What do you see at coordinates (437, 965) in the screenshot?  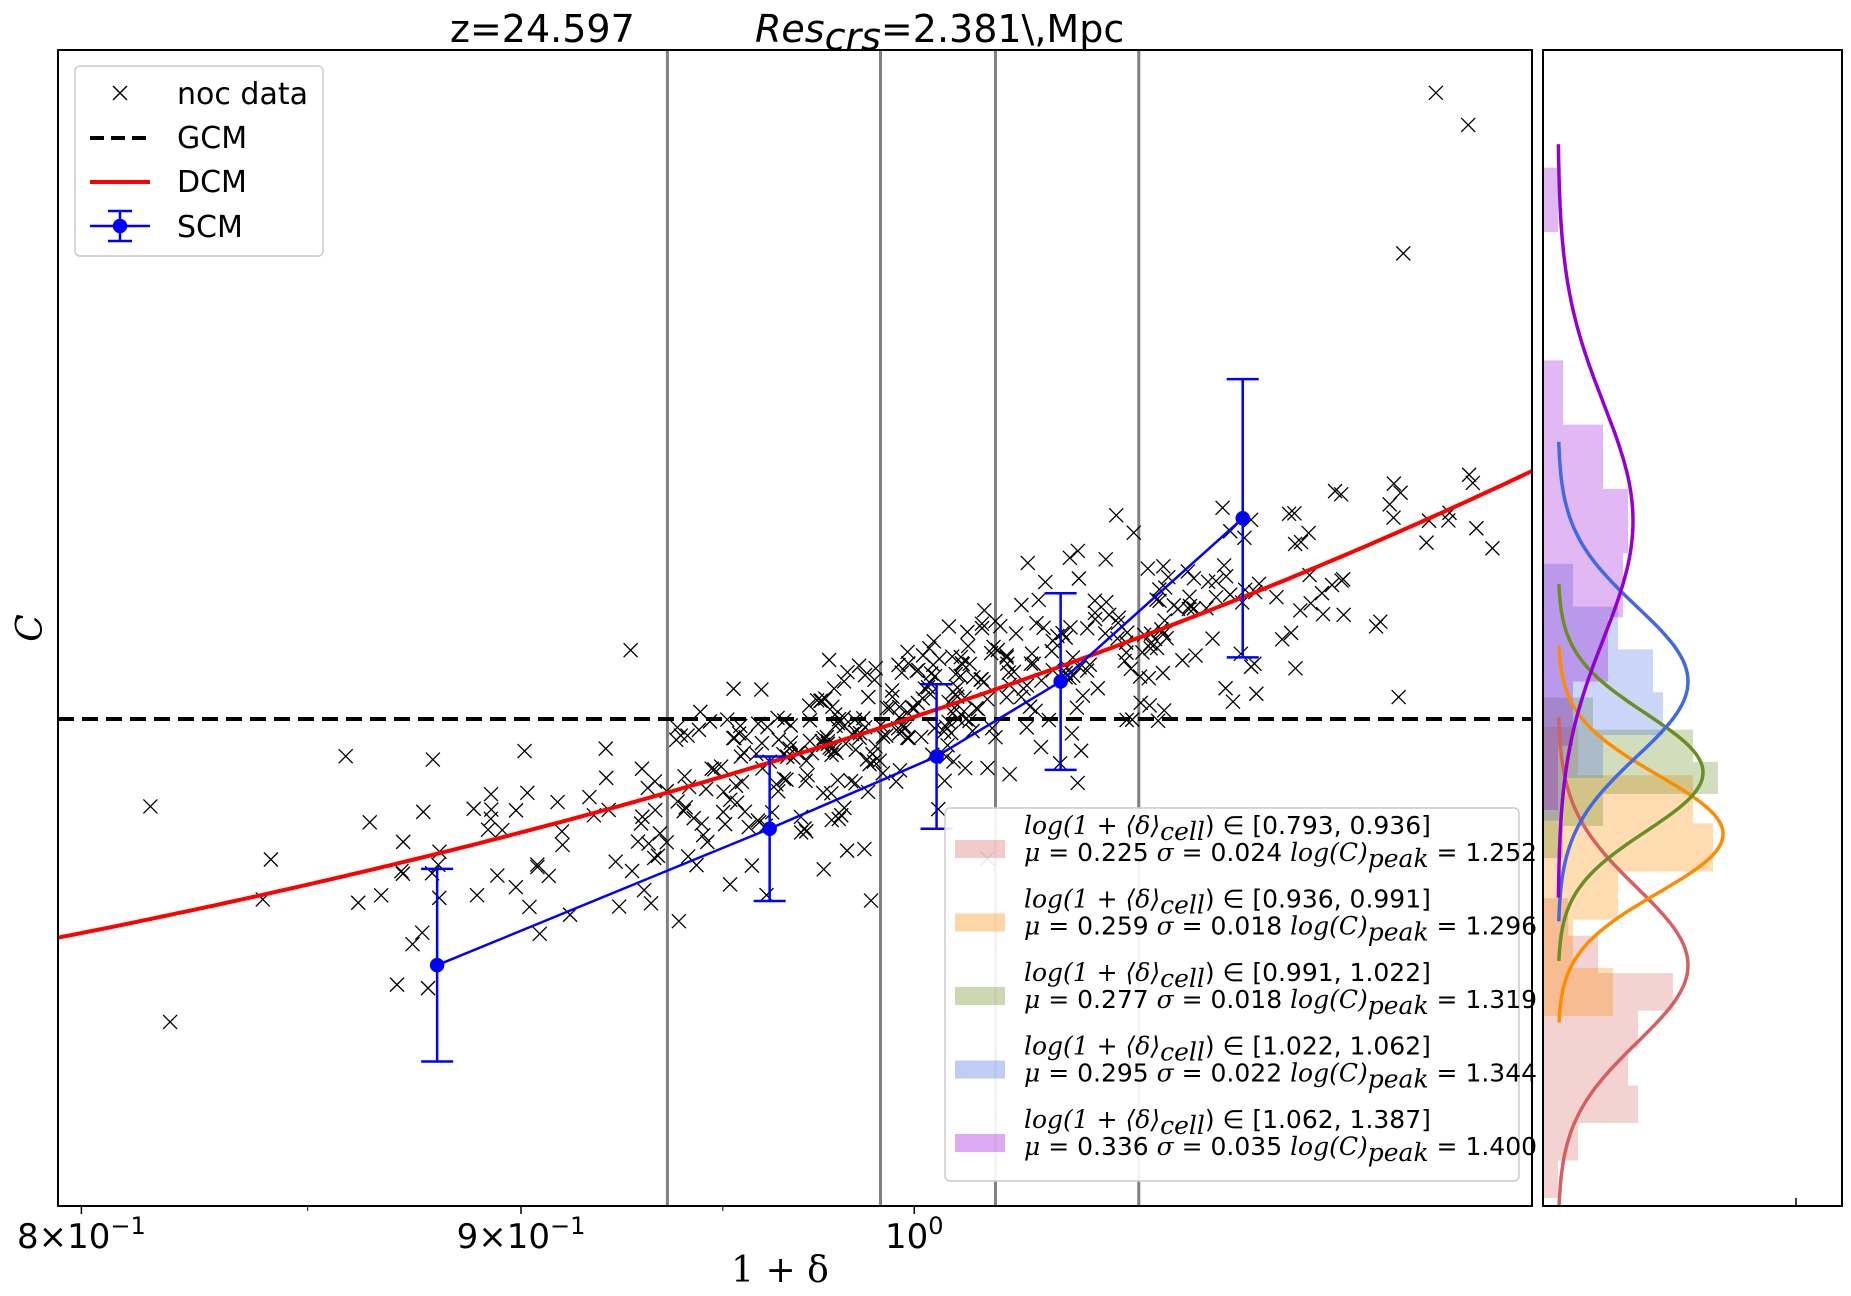 I see `scm-point` at bounding box center [437, 965].